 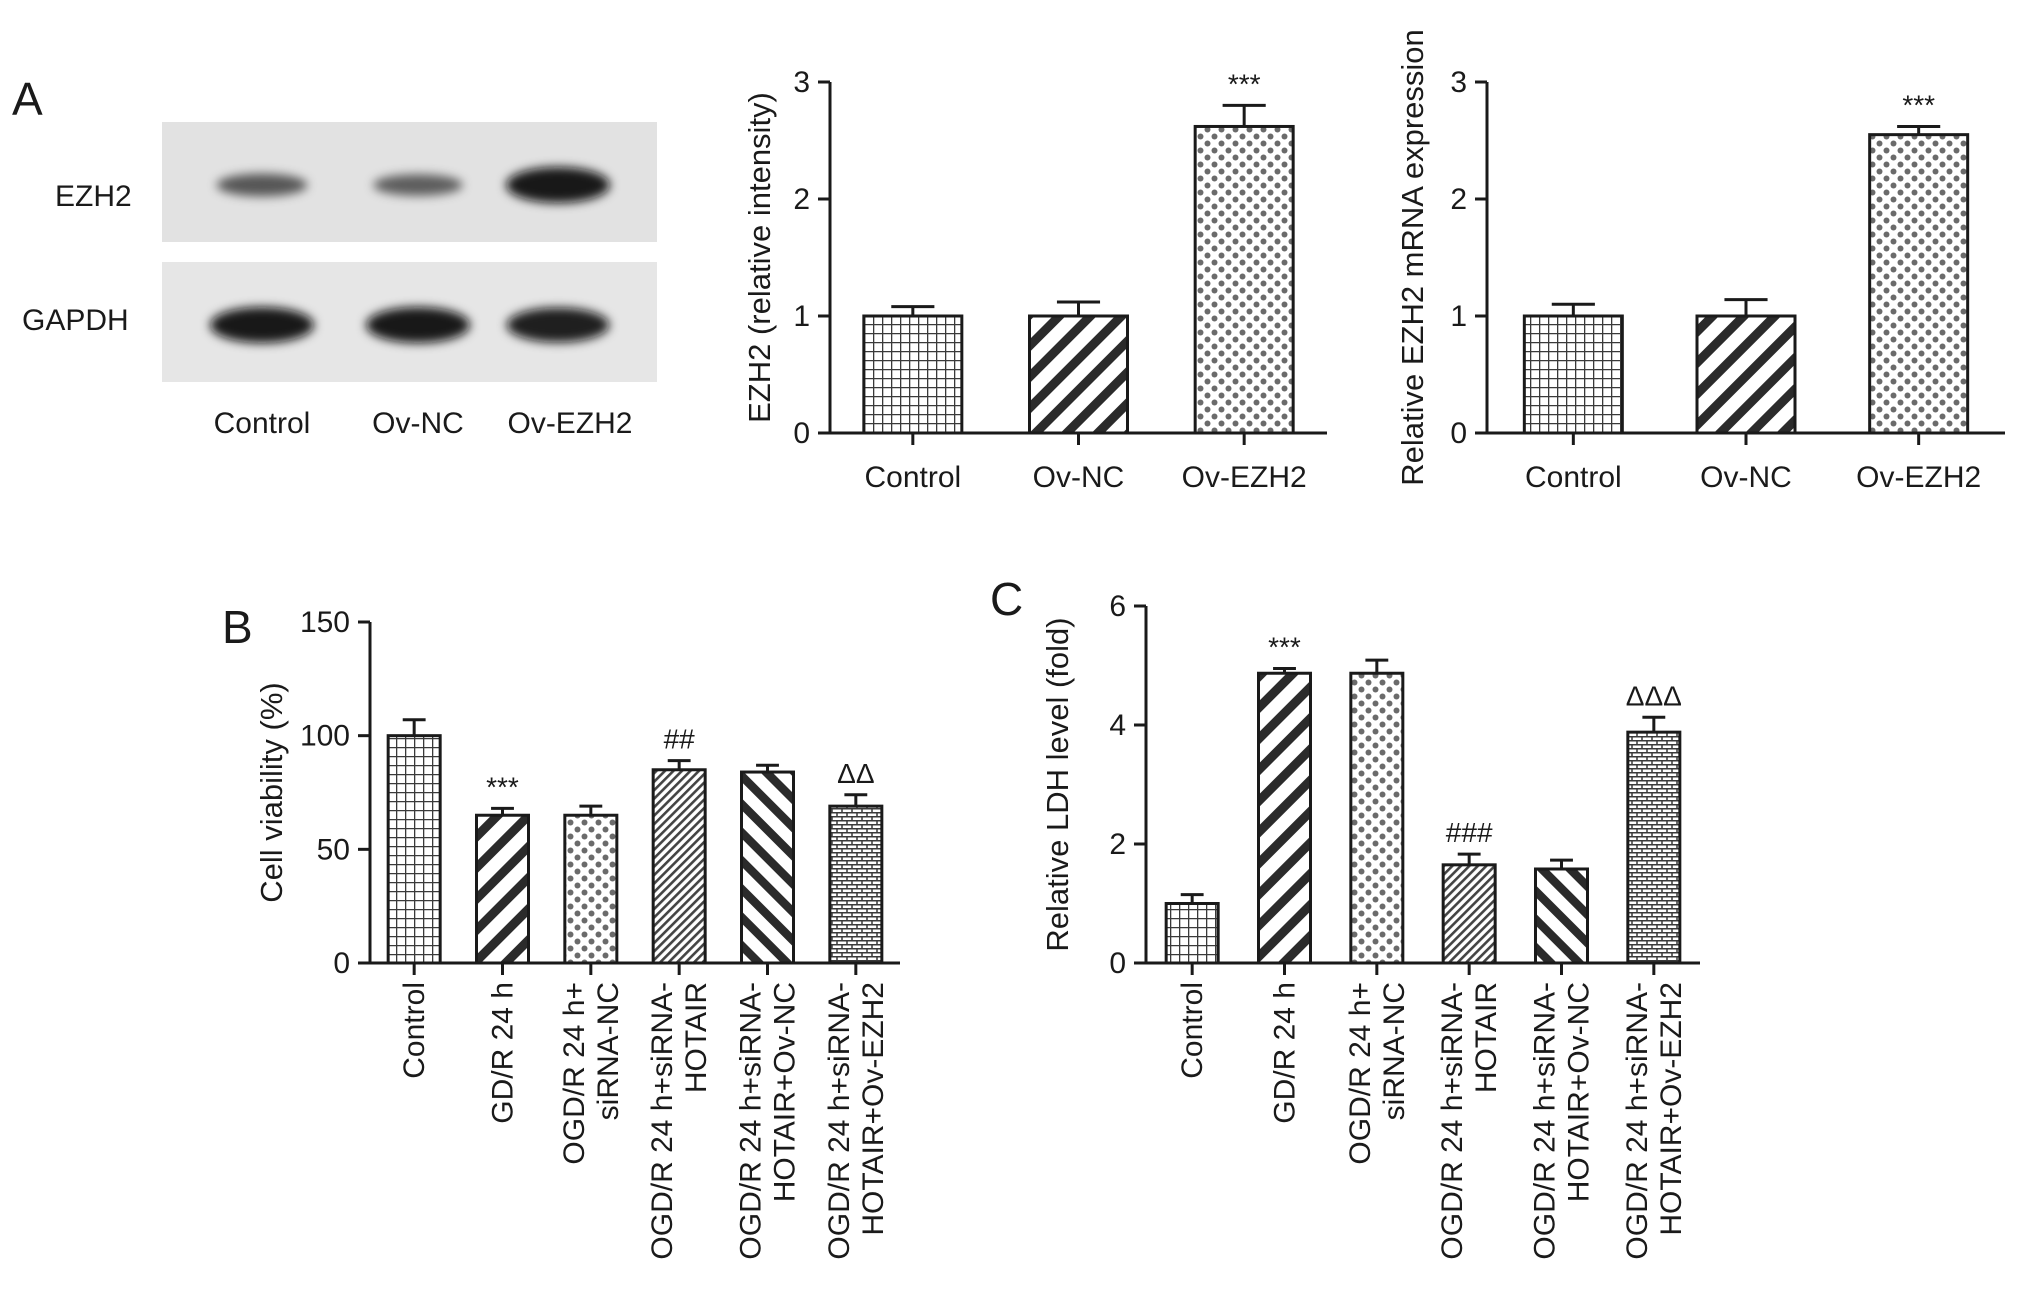 I want to click on blot-lane-label-ov-ezh2: Ov-EZH2, so click(x=569, y=423).